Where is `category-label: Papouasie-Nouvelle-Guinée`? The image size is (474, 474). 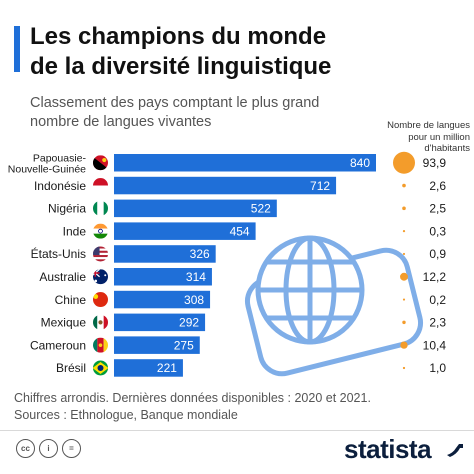 category-label: Papouasie-Nouvelle-Guinée is located at coordinates (47, 163).